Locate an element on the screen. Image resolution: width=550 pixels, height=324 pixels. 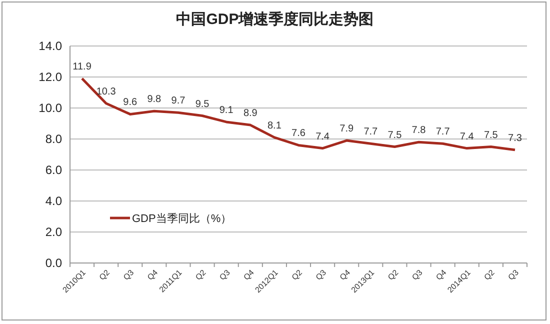
data-label: 7.6 is located at coordinates (299, 134).